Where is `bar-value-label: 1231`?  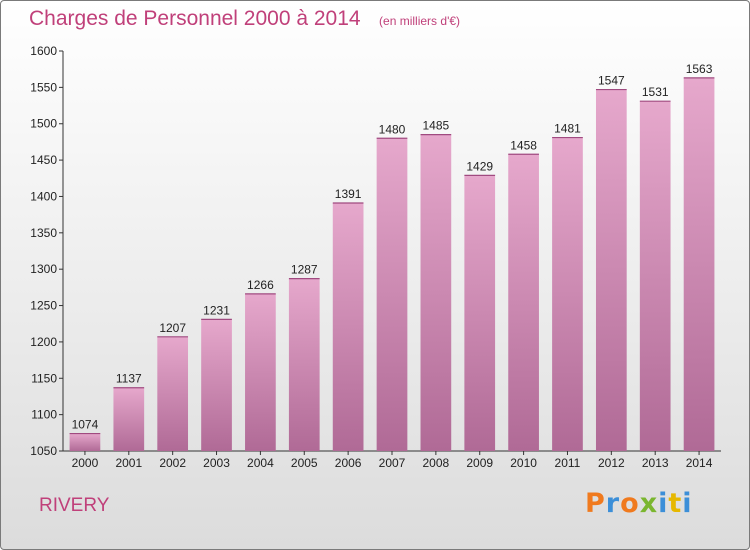
bar-value-label: 1231 is located at coordinates (216, 310).